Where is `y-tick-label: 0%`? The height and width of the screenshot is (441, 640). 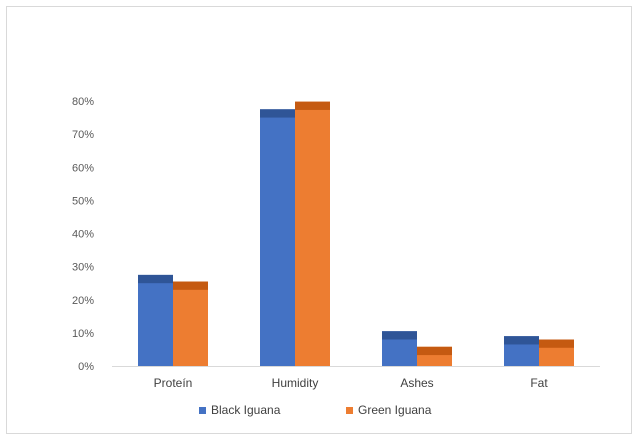 y-tick-label: 0% is located at coordinates (86, 367).